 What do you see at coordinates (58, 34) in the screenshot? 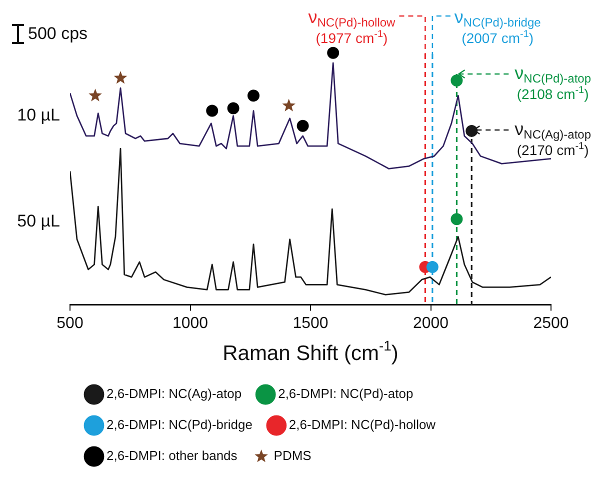
I see `text: 500 cps` at bounding box center [58, 34].